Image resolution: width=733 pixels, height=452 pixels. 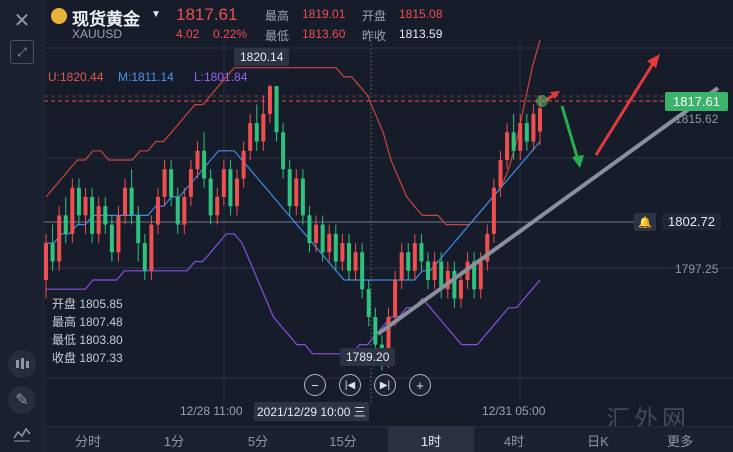 I want to click on tab-1min: 1分, so click(x=174, y=441).